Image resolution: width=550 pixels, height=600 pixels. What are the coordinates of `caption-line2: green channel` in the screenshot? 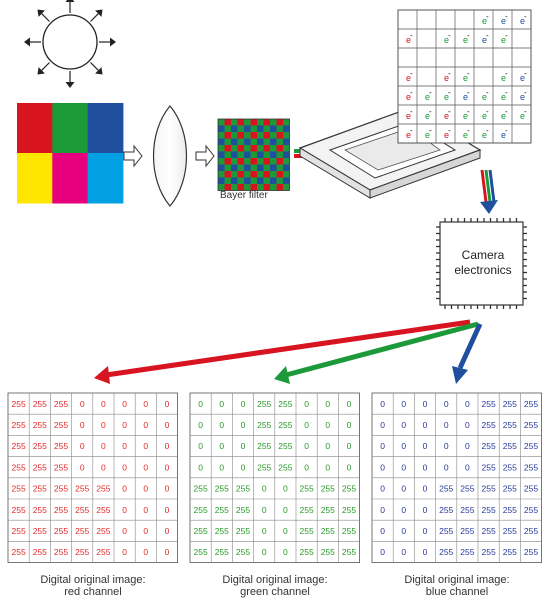 It's located at (275, 592).